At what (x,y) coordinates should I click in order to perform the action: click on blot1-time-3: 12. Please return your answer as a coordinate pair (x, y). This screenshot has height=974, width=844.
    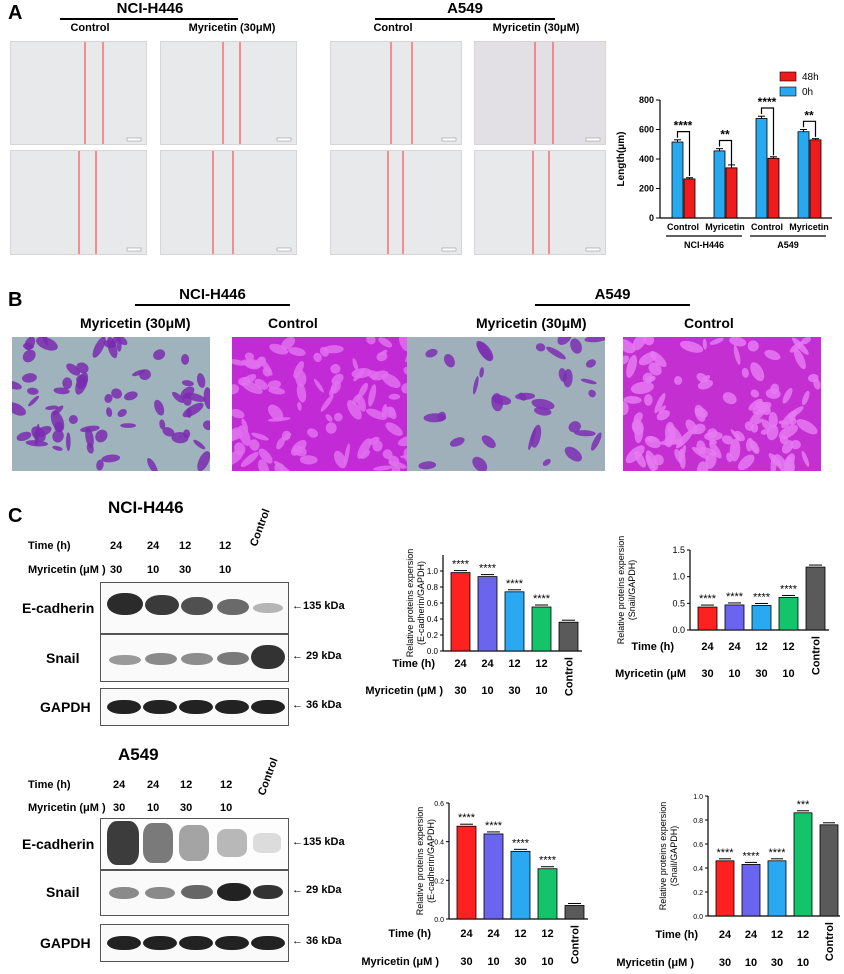
    Looking at the image, I should click on (185, 546).